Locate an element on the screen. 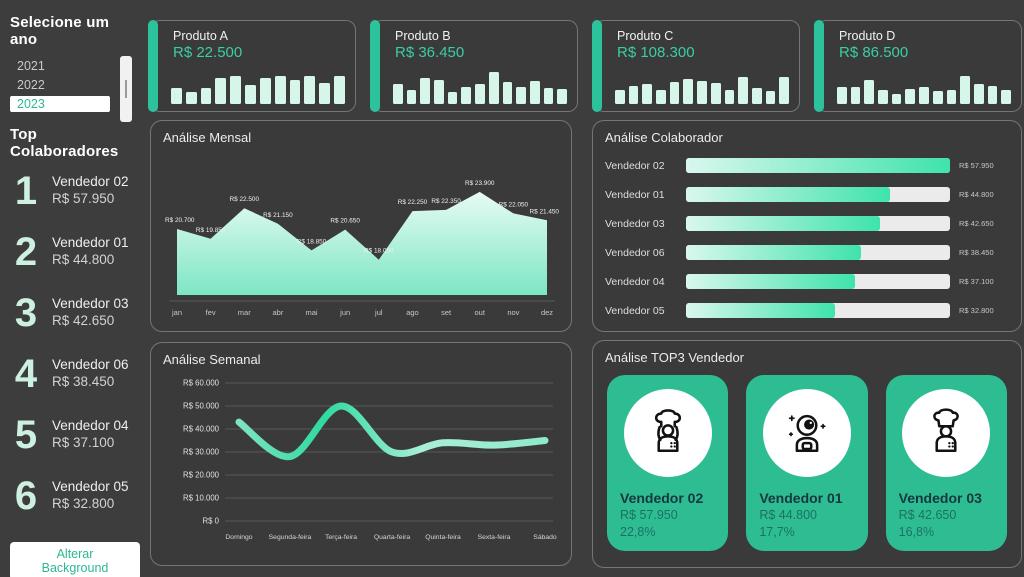 This screenshot has width=1024, height=577. top3-vendedor-value: R$ 42.650 is located at coordinates (927, 515).